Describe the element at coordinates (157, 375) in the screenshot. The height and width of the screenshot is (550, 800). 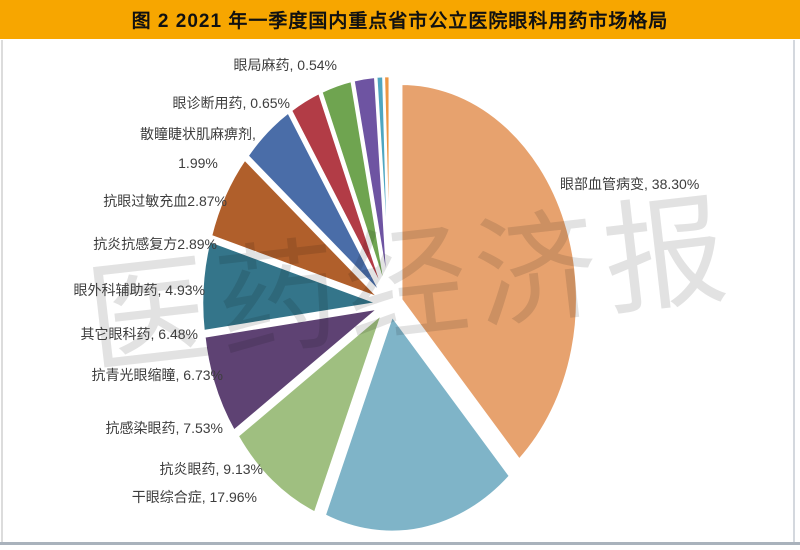
I see `slice-label-kangqingguang: 抗青光眼缩瞳, 6.73%` at that location.